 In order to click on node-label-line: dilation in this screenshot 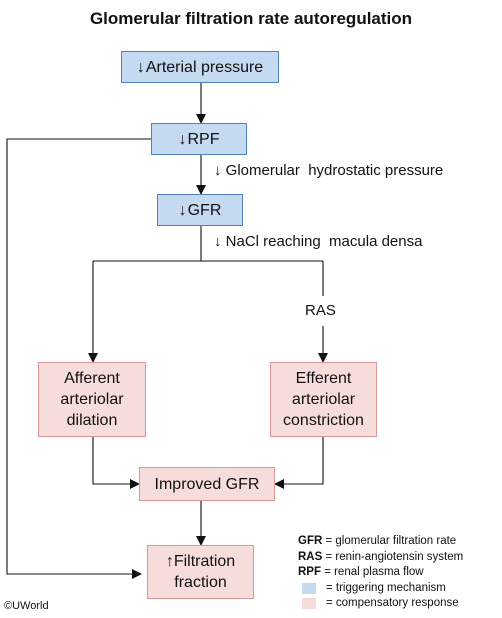, I will do `click(92, 420)`.